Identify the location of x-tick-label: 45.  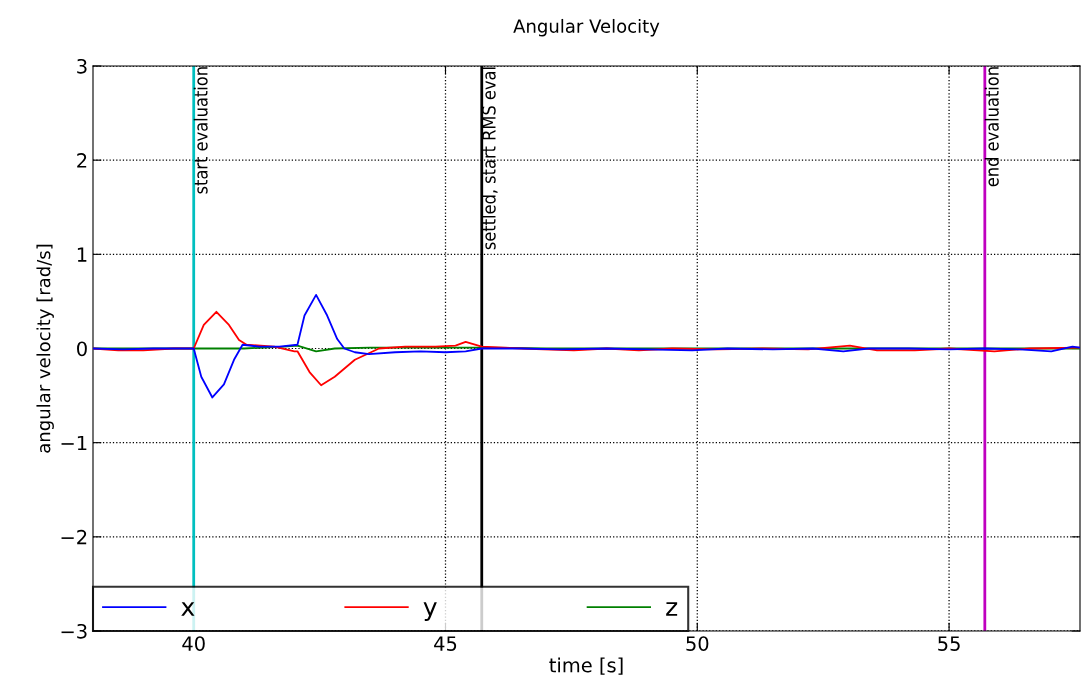
(445, 643).